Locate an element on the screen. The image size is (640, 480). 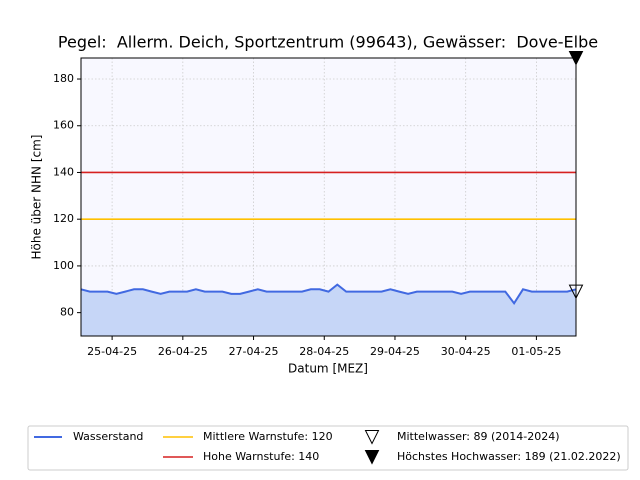
legend-label: Mittlere Warnstufe: 120 is located at coordinates (268, 436).